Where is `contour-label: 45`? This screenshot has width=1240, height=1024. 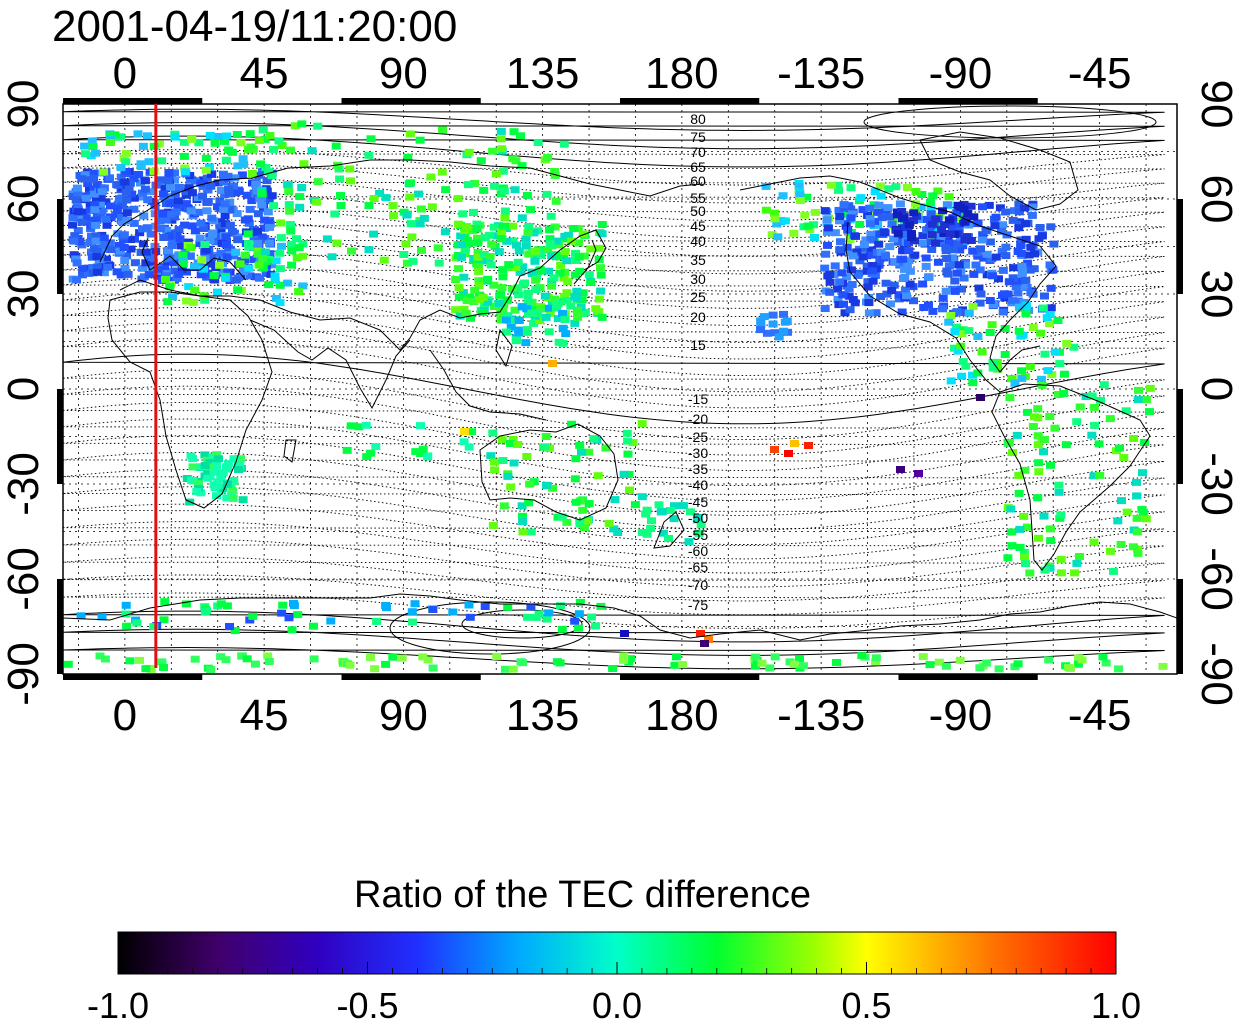
contour-label: 45 is located at coordinates (698, 226).